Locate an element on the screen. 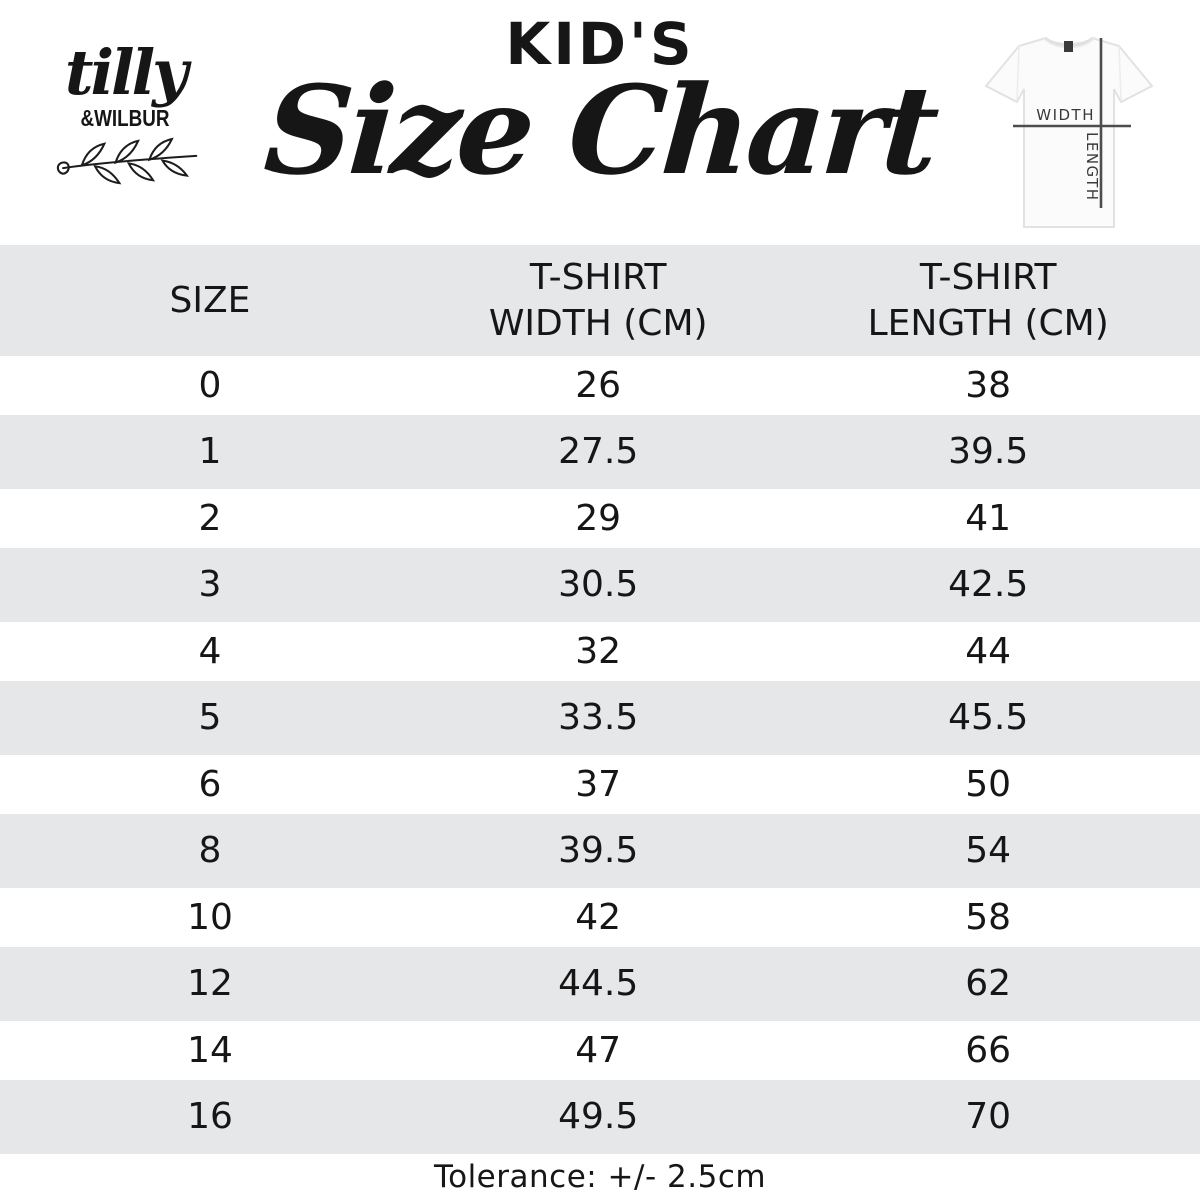 This screenshot has width=1200, height=1200. page-title-kicker: KID'S is located at coordinates (600, 44).